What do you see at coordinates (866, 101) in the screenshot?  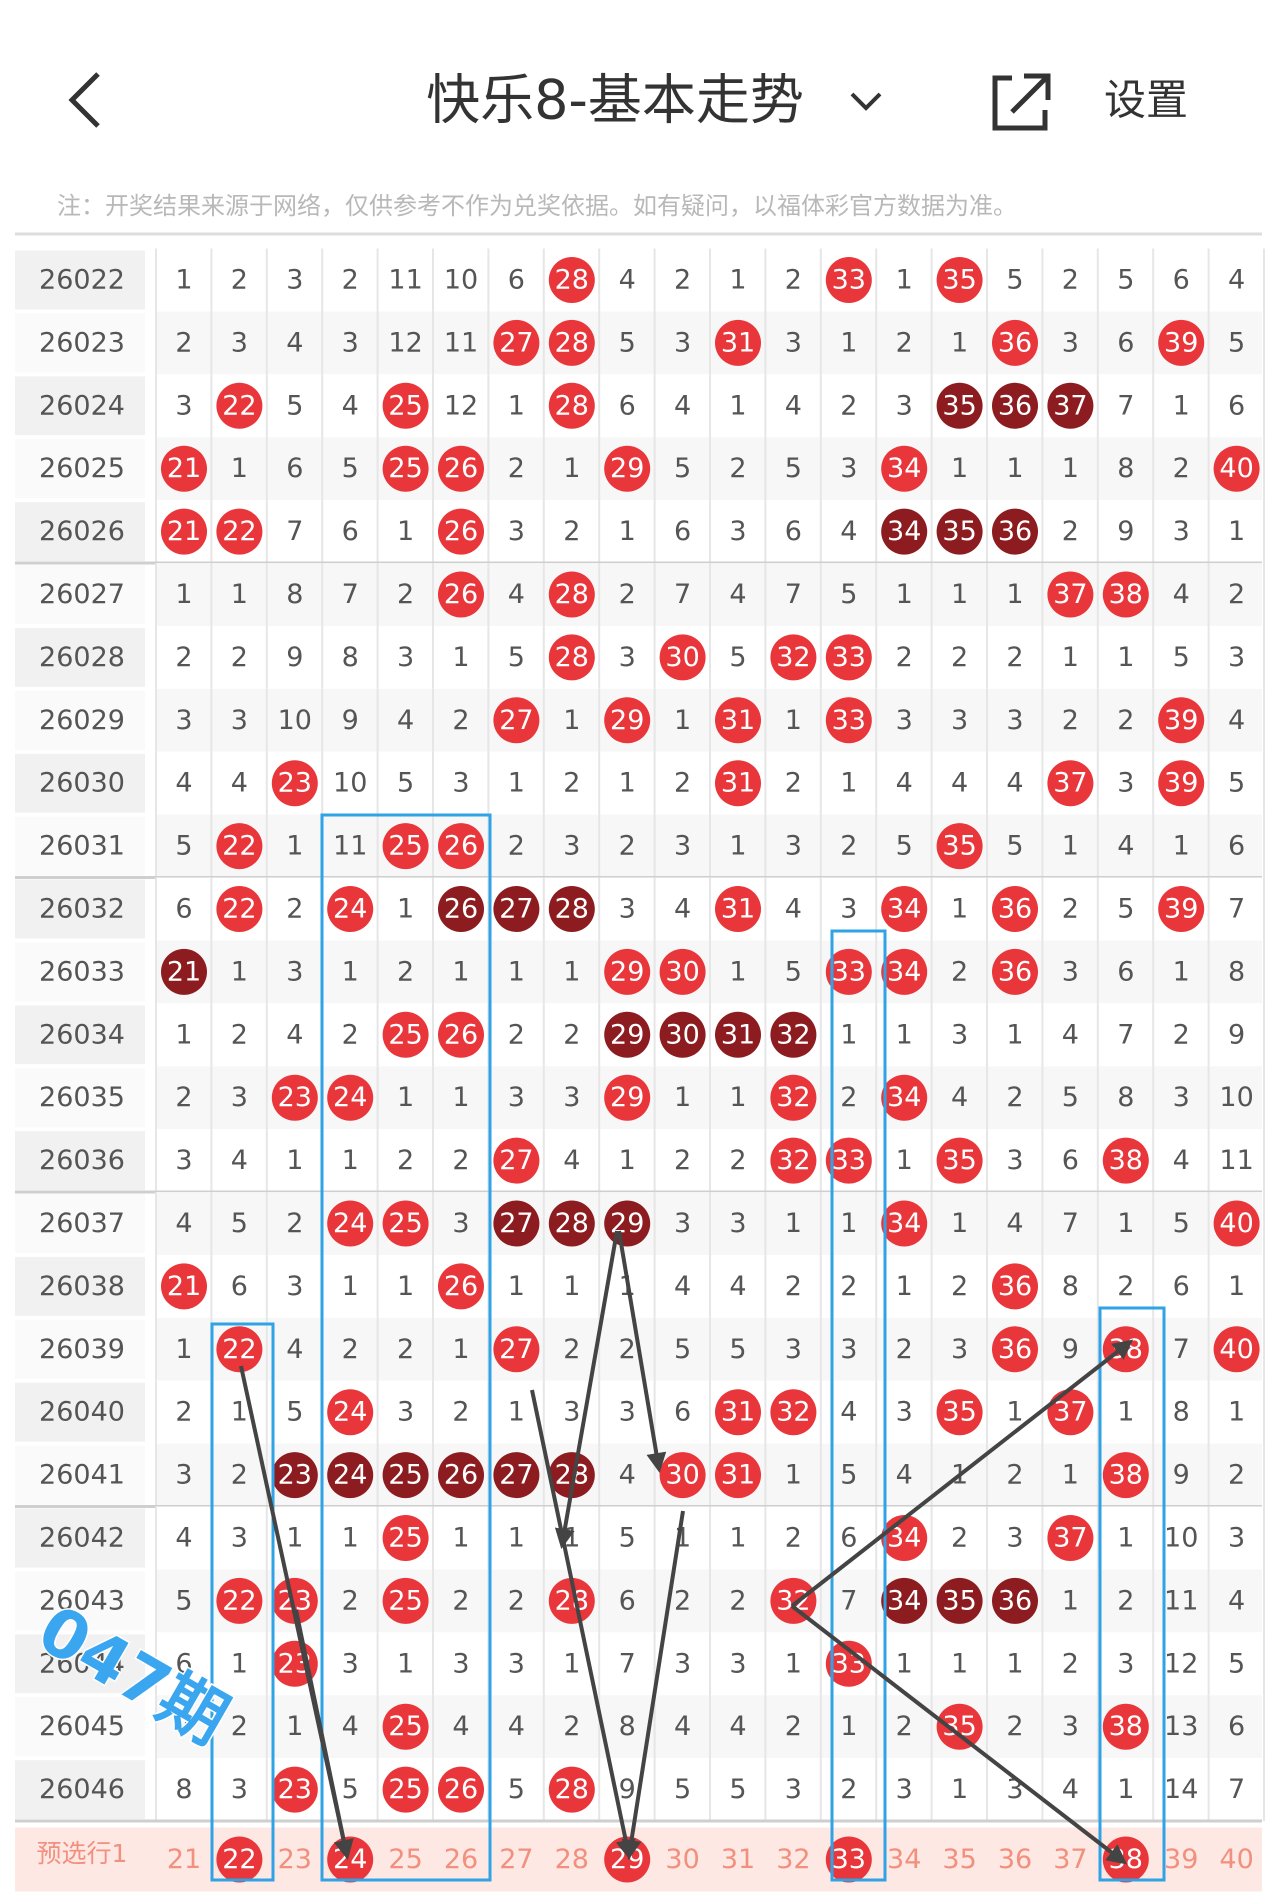 I see `dropdown-icon` at bounding box center [866, 101].